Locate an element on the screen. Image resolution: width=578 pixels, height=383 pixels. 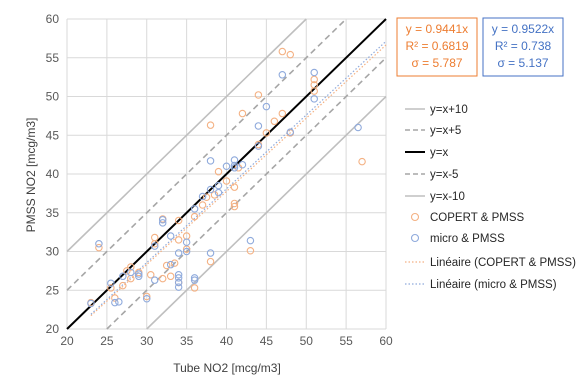
y-axis-title: PMSS NO2 [mcg/m3] is located at coordinates (31, 175).